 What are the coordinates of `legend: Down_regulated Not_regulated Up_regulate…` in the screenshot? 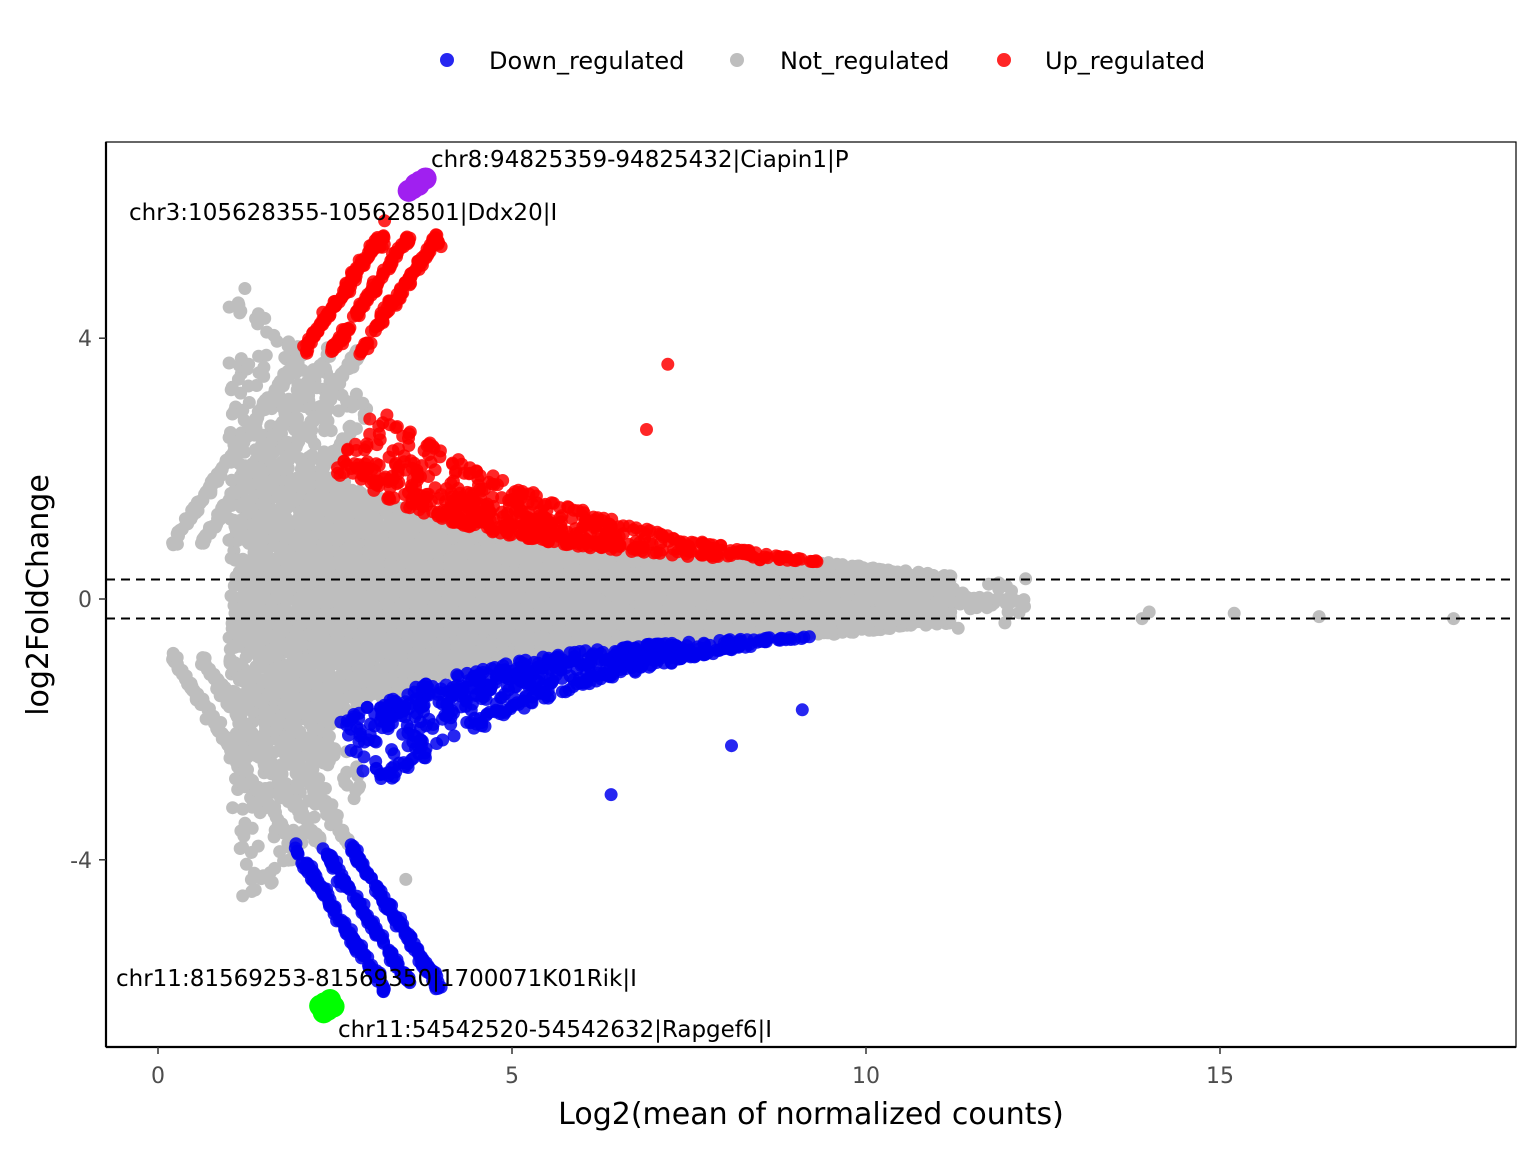 It's located at (822, 61).